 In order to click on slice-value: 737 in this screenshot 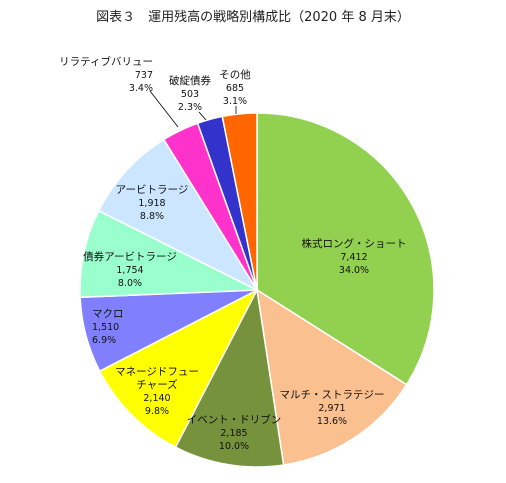, I will do `click(144, 75)`.